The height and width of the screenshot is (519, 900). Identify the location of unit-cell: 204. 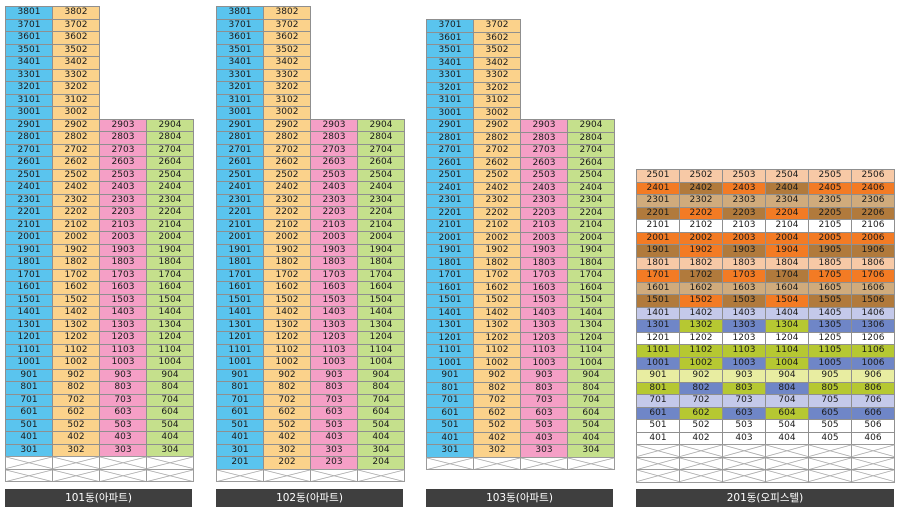
(381, 463).